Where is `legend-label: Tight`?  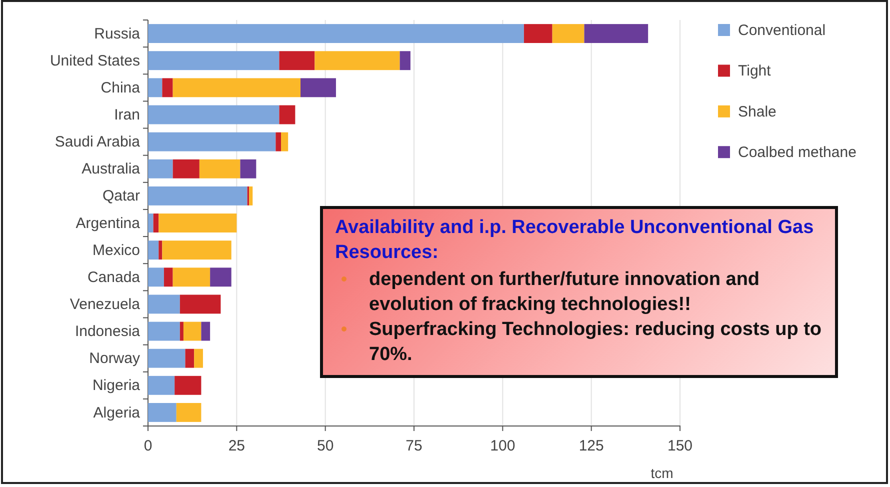 legend-label: Tight is located at coordinates (755, 71).